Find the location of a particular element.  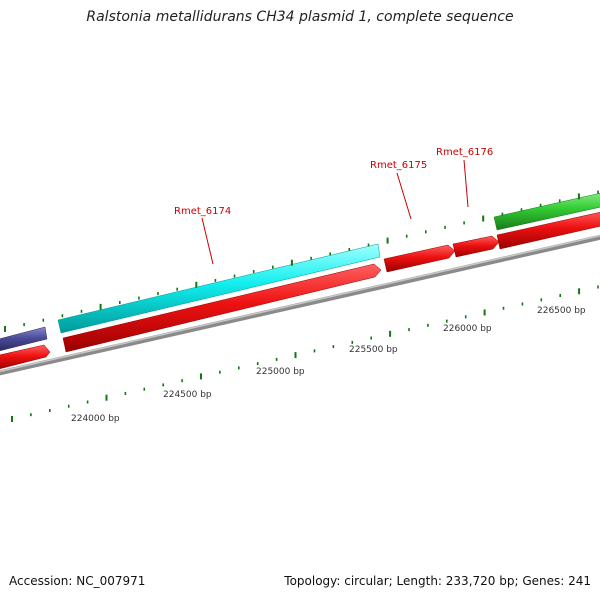

gene-red-rmet6176 is located at coordinates (476, 246).